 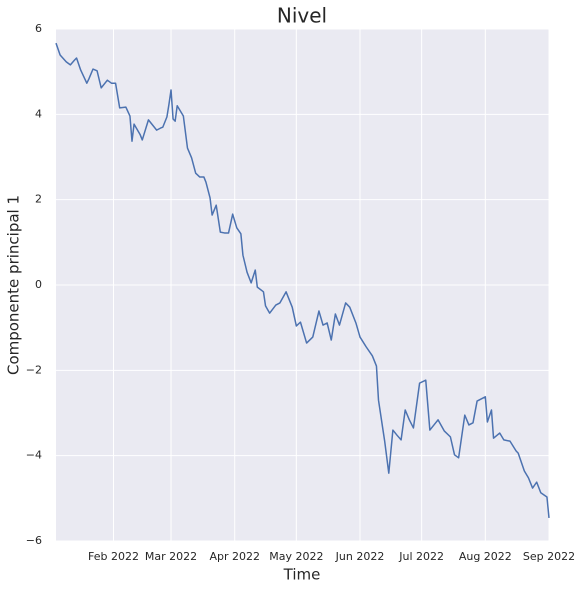 I want to click on y-tick-label: 2, so click(x=38, y=199).